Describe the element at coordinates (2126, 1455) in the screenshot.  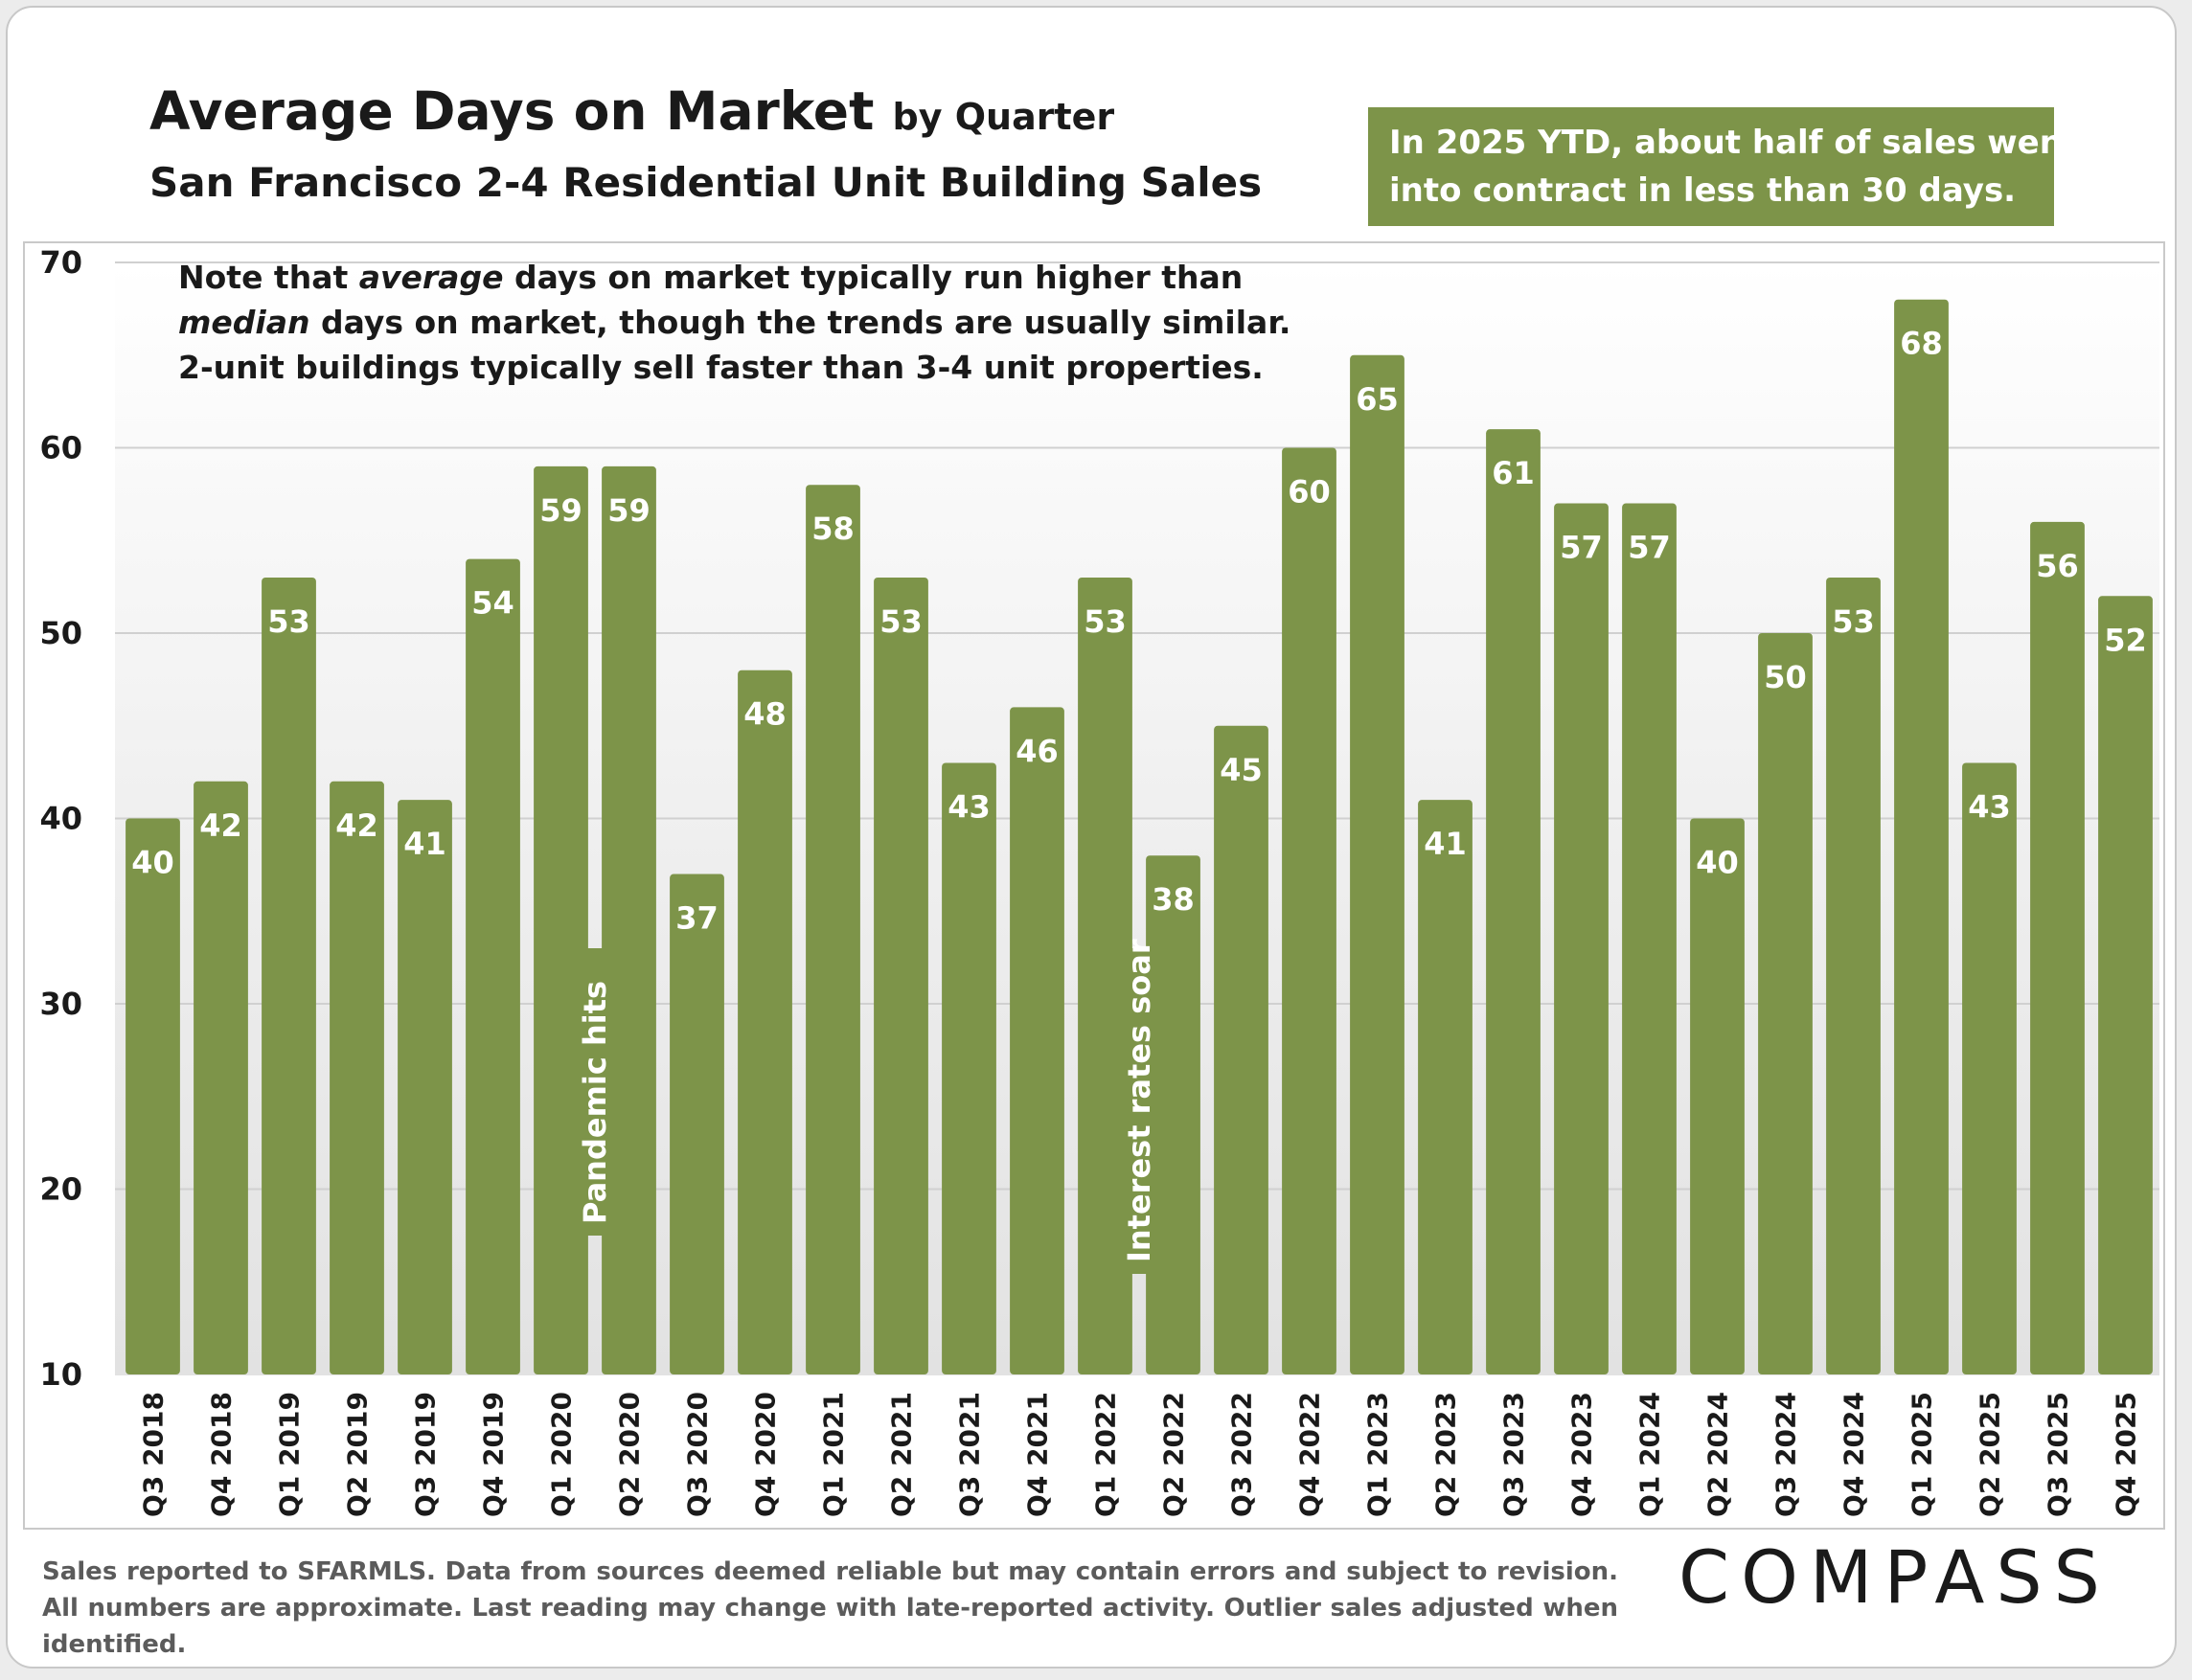
I see `x-tick-label: Q4 2025` at that location.